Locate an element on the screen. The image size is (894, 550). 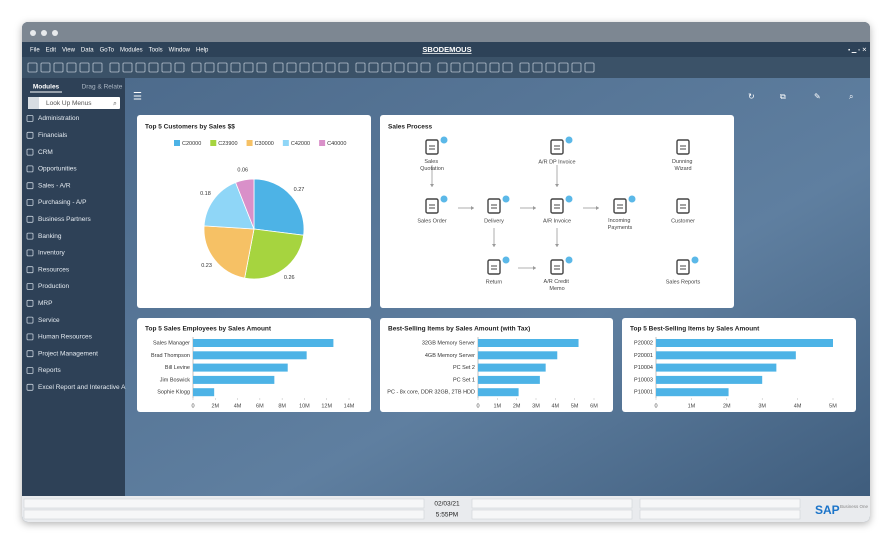
edit-icon: ✎ is located at coordinates (817, 96).